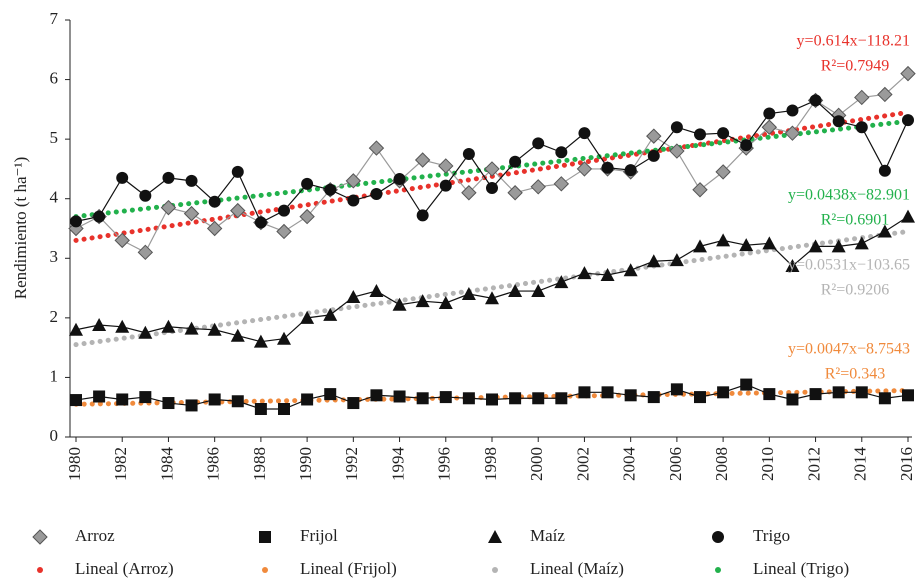  What do you see at coordinates (305, 464) in the screenshot?
I see `x-tick-label: 1990` at bounding box center [305, 464].